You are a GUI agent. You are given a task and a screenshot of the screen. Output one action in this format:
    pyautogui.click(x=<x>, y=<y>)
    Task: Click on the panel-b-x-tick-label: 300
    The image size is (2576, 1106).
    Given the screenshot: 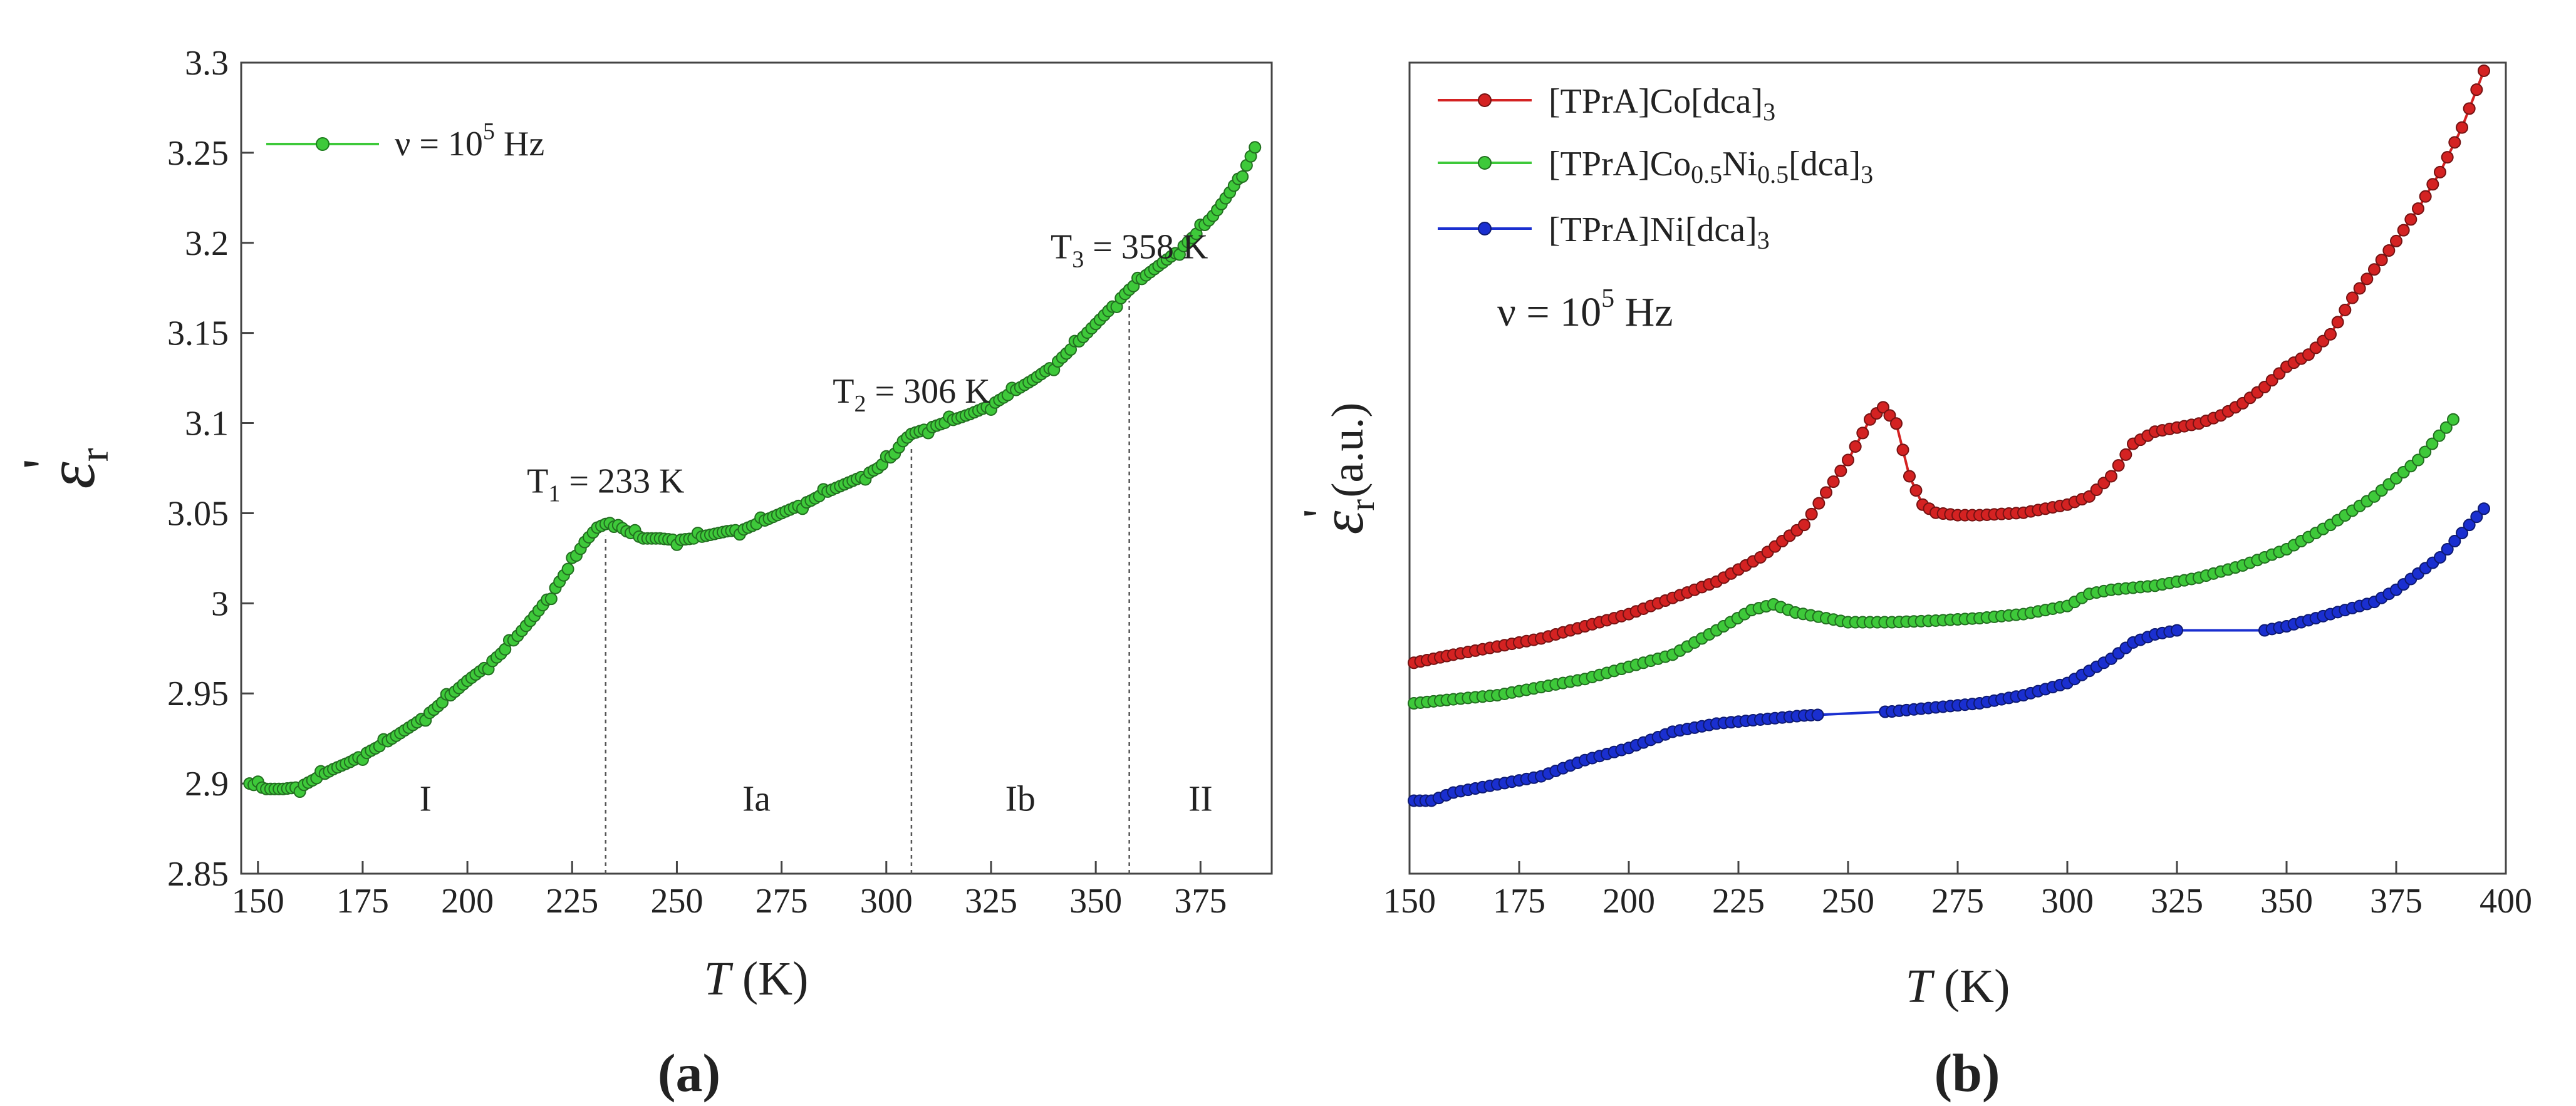 What is the action you would take?
    pyautogui.click(x=2067, y=901)
    